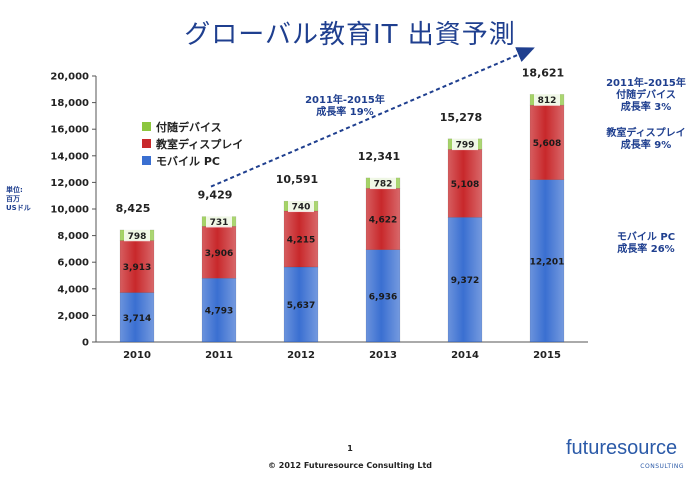 The image size is (700, 480). What do you see at coordinates (646, 107) in the screenshot?
I see `peripheral-growth-rate: 成長率 3%` at bounding box center [646, 107].